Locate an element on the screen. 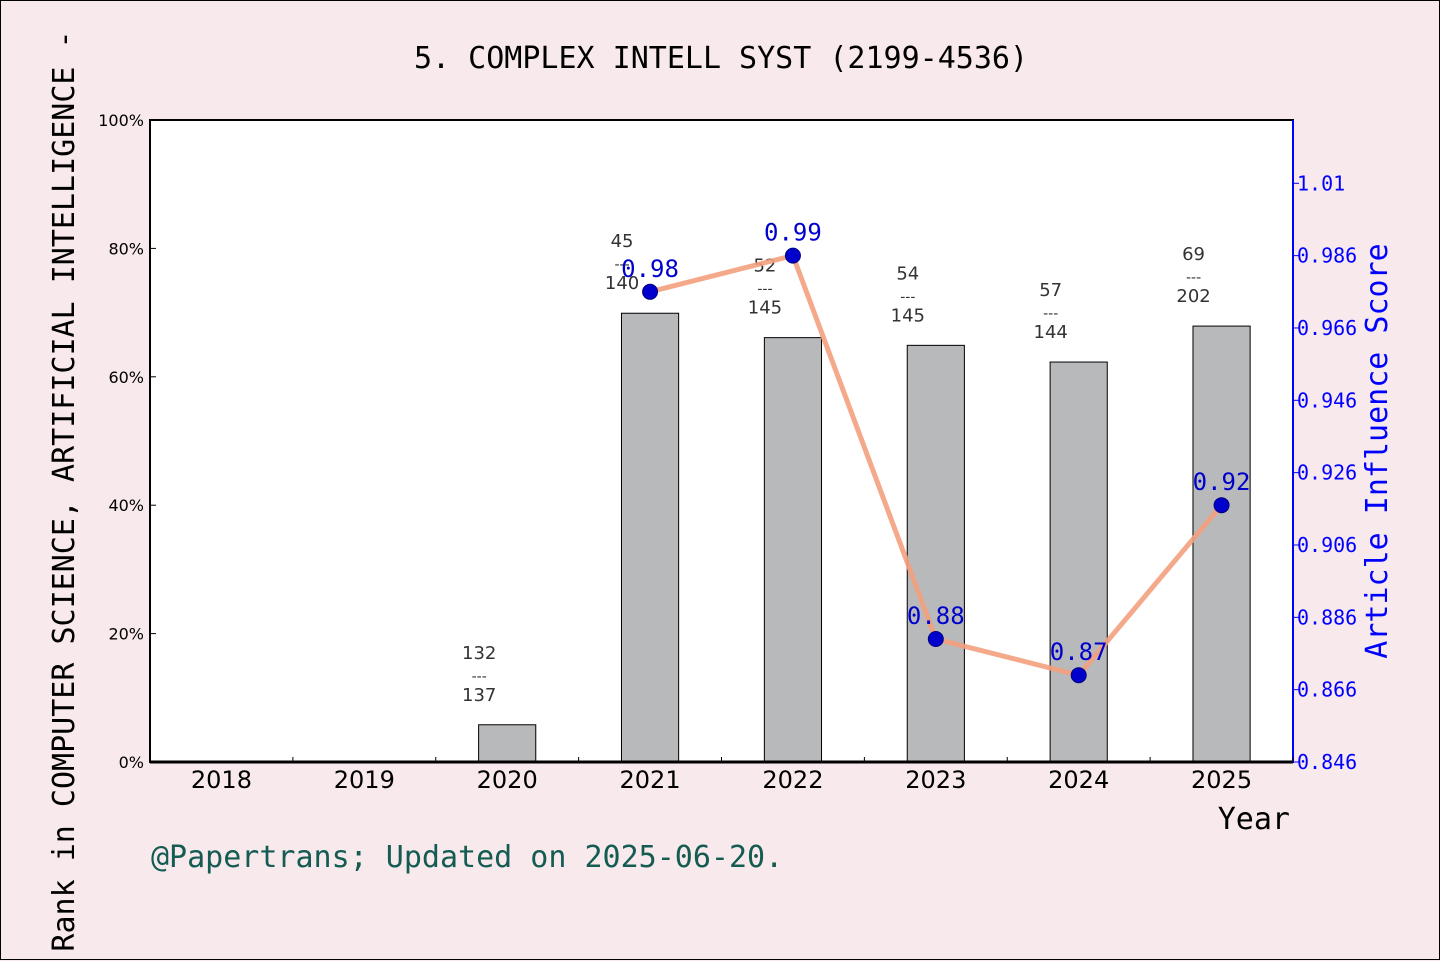 The image size is (1440, 961). right-tick-label: 0.866 is located at coordinates (1327, 690).